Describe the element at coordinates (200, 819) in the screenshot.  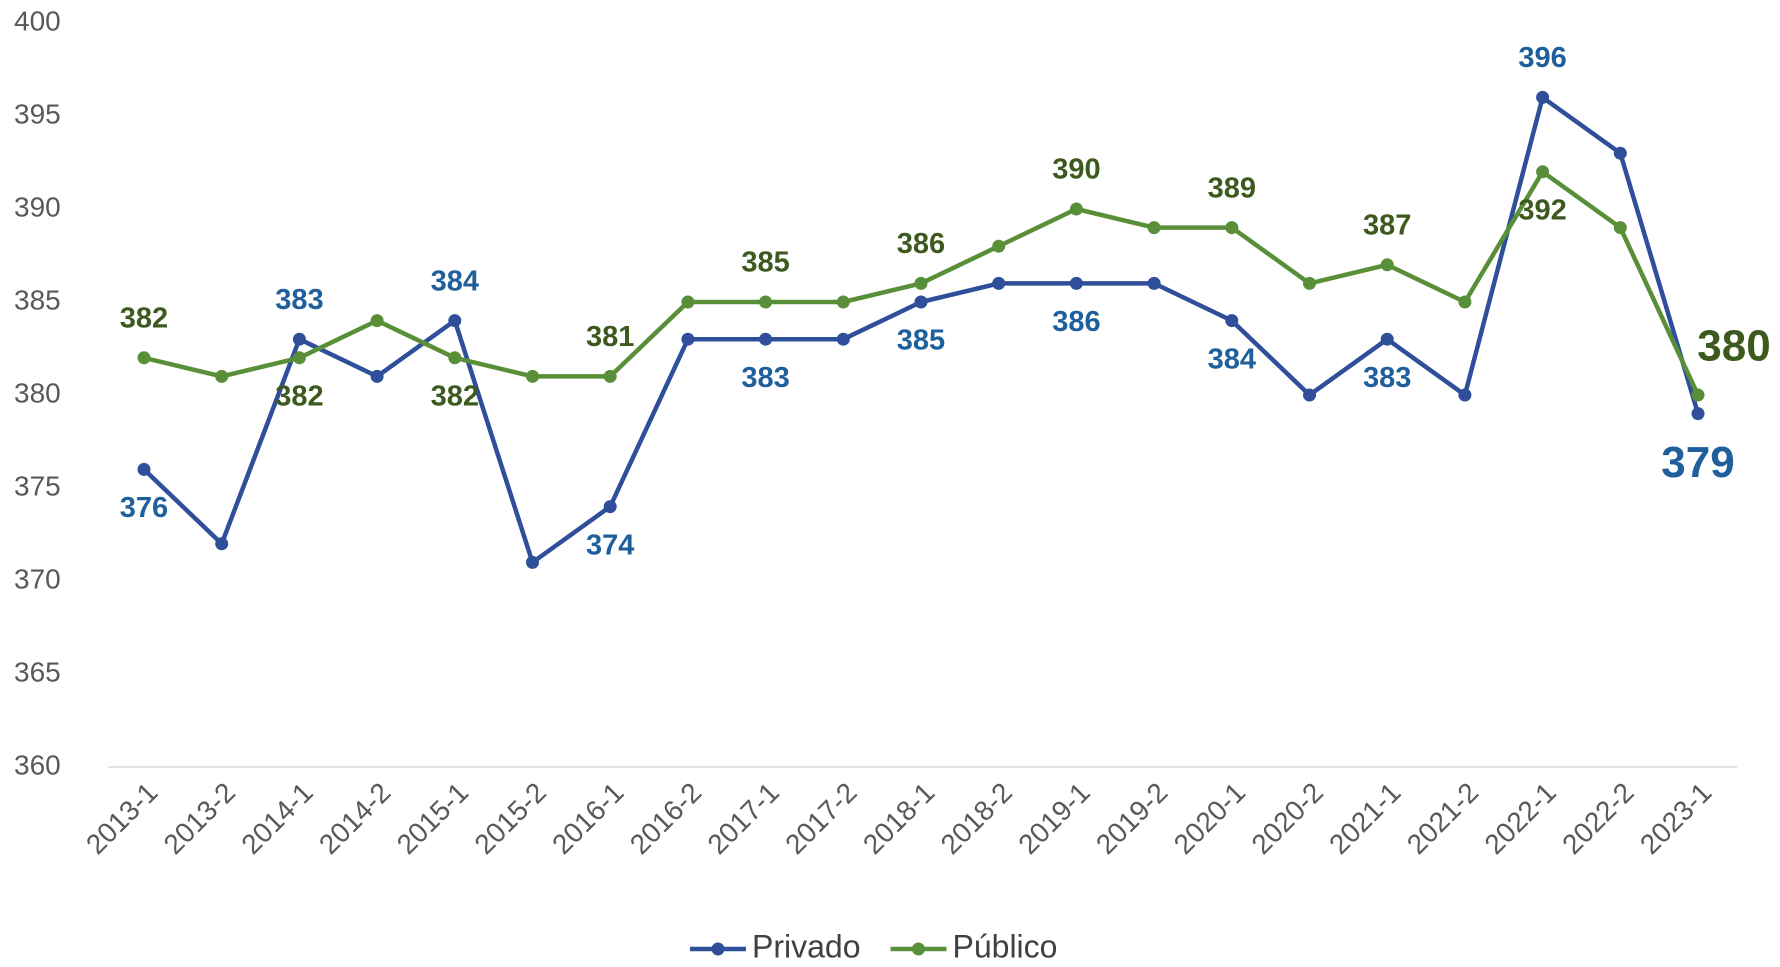
I see `x-tick-label: 2013-2` at that location.